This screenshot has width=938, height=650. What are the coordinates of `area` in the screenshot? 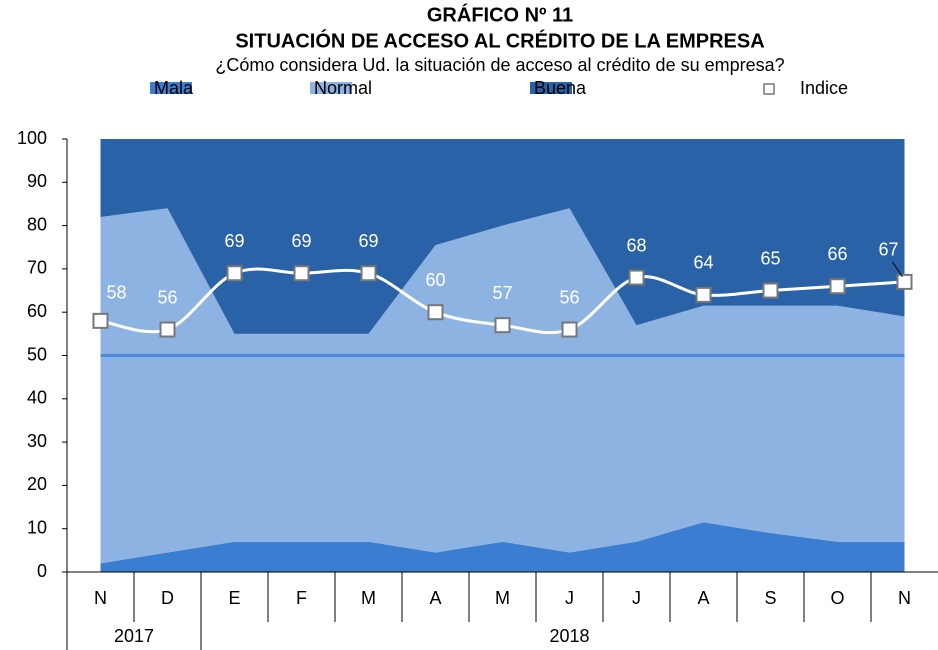 It's located at (502, 547).